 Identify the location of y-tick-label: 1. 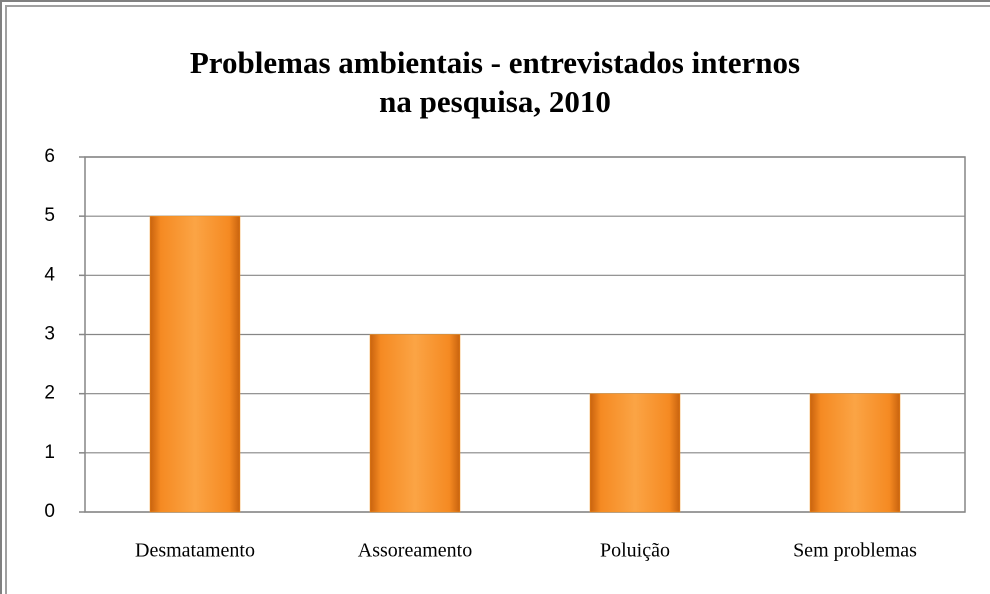
(49, 452).